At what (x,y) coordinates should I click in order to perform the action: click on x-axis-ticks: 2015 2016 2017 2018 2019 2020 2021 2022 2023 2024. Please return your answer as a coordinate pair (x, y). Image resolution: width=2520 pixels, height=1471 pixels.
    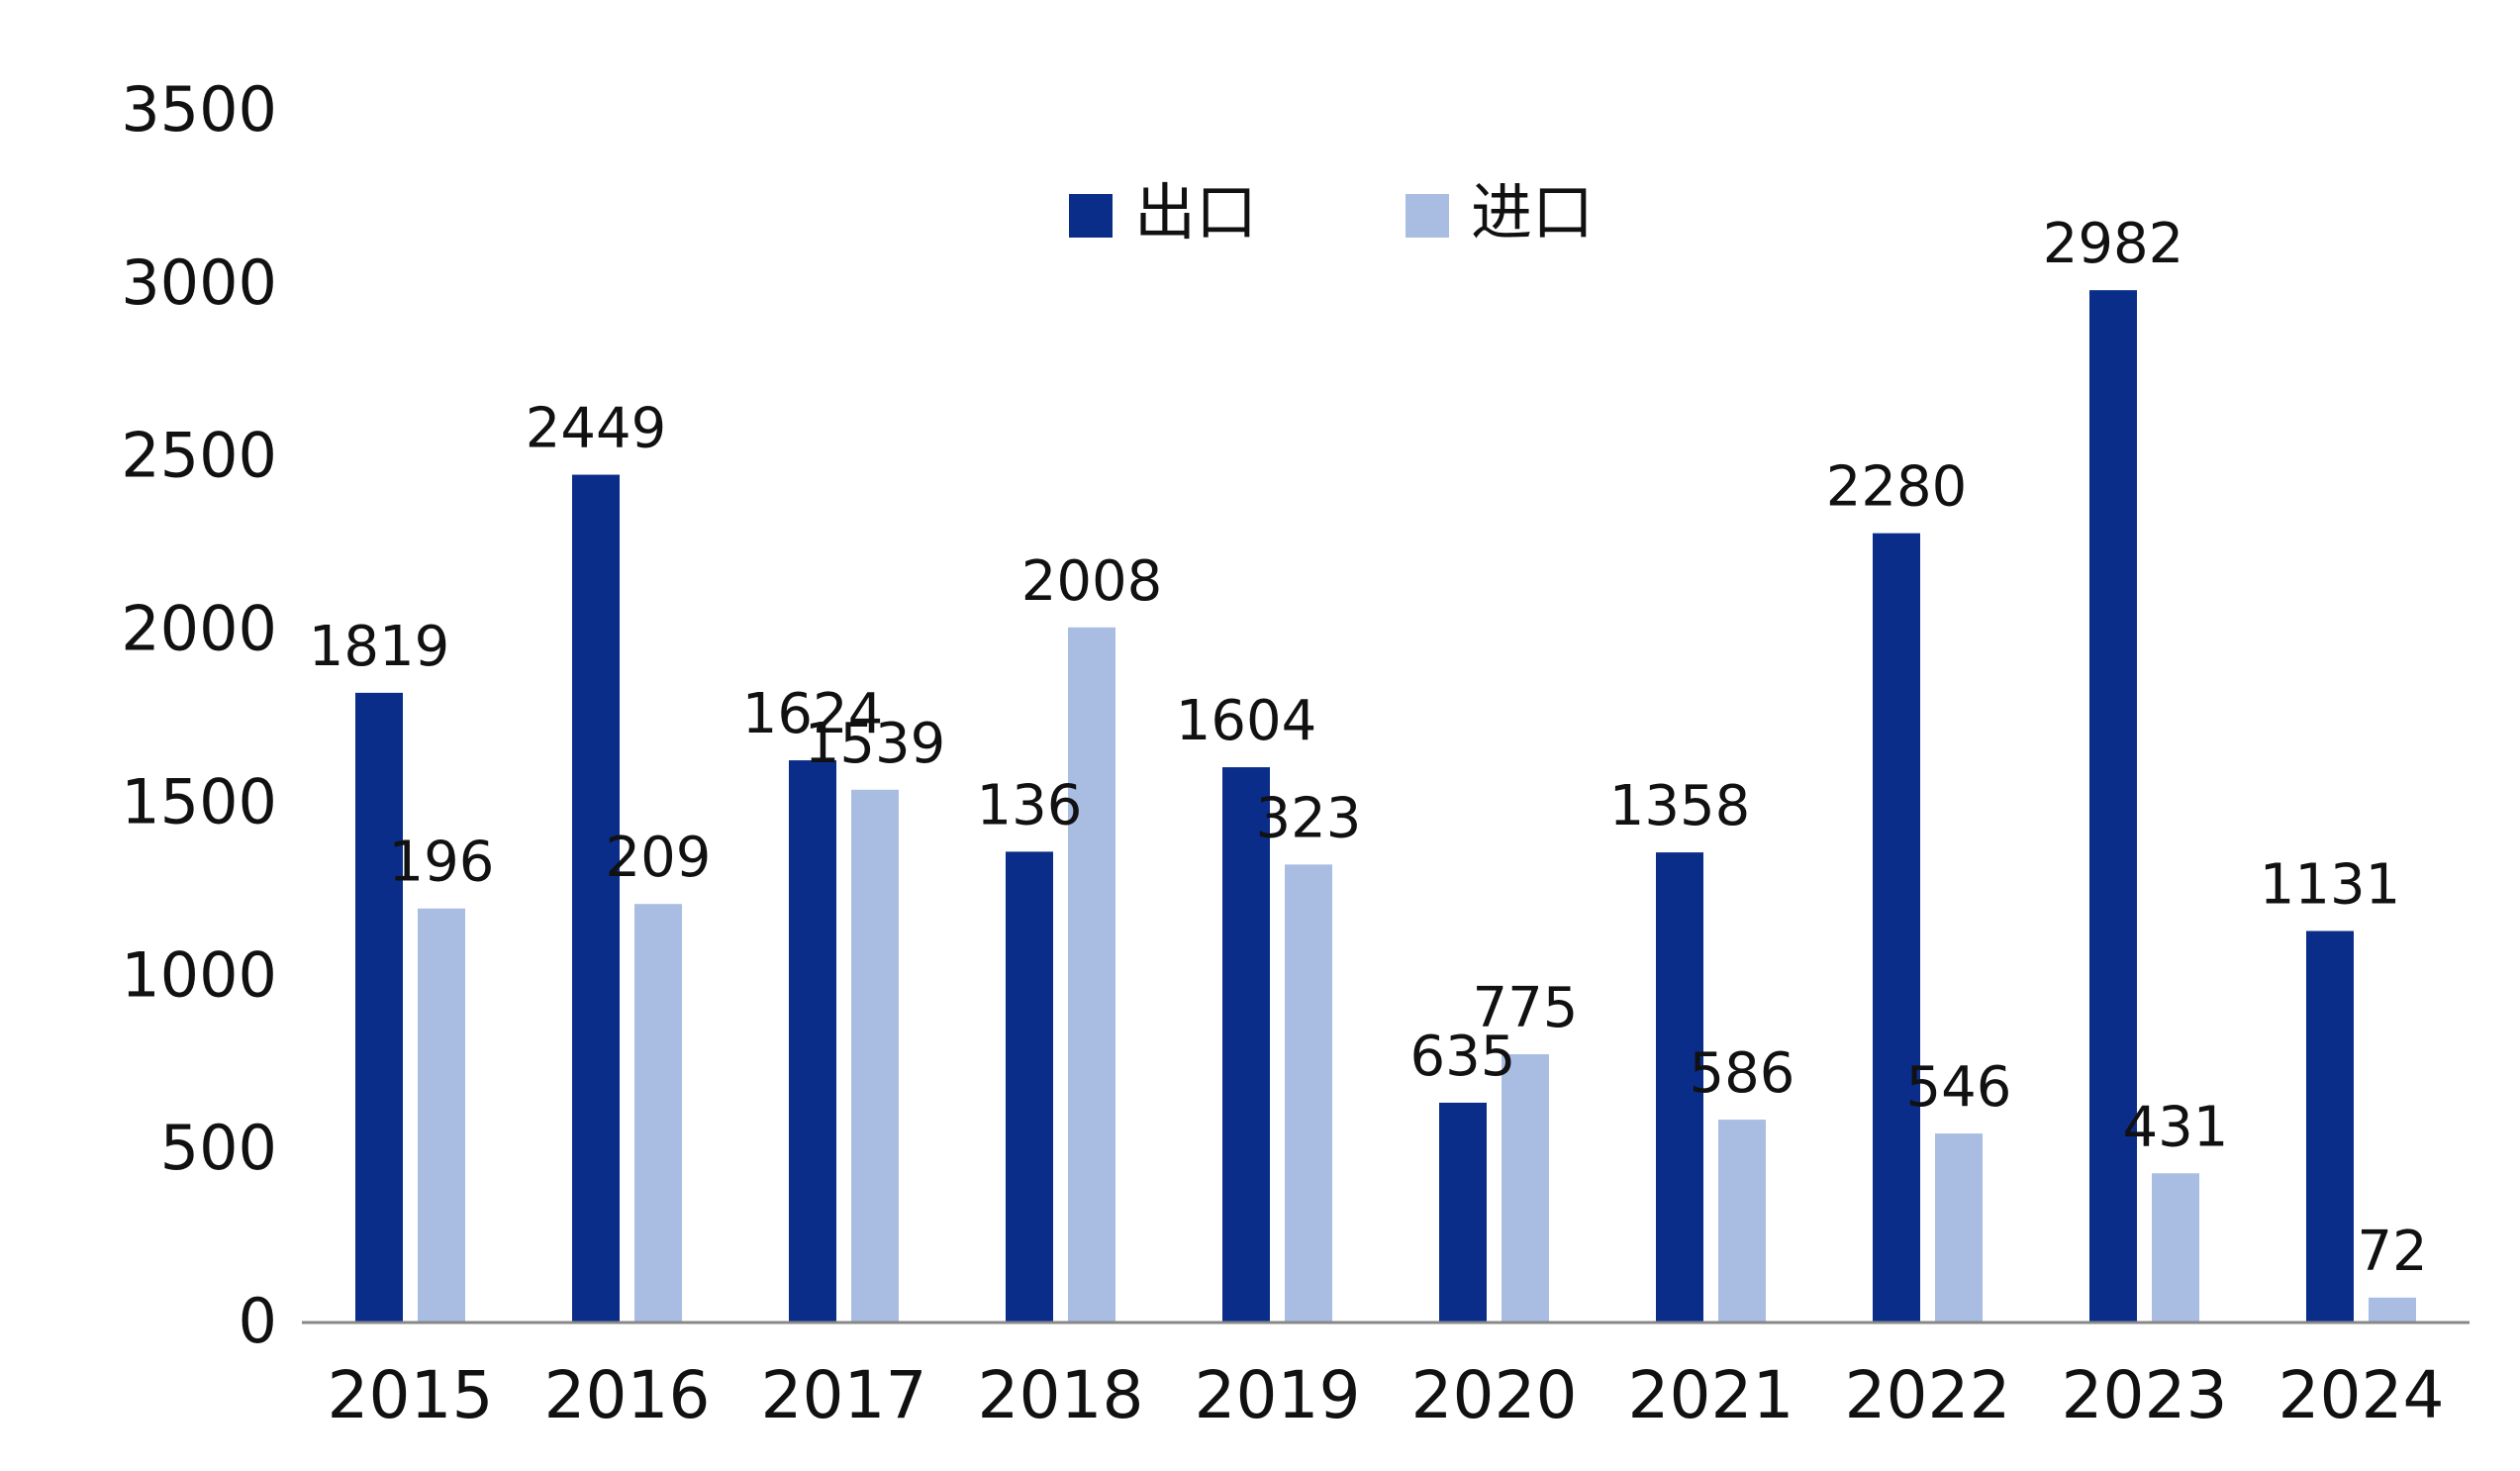
    Looking at the image, I should click on (1386, 1395).